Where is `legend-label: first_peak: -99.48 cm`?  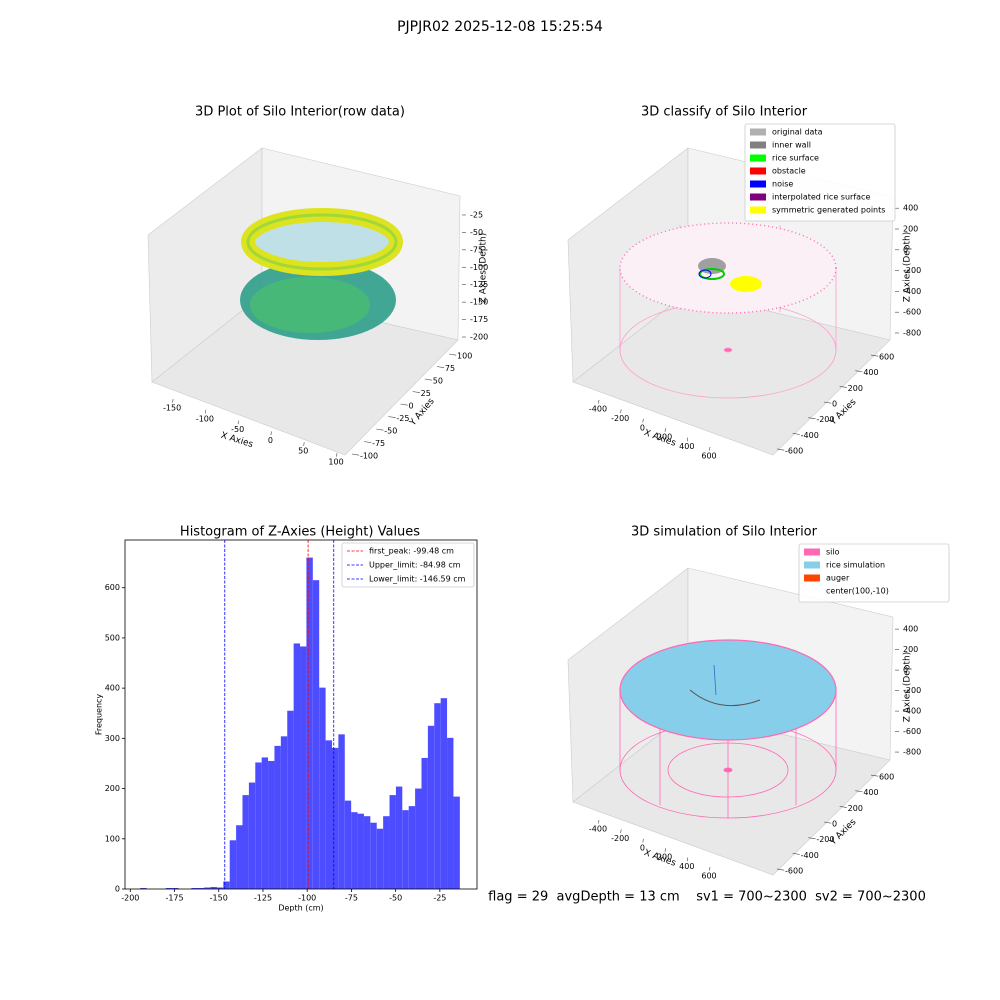 legend-label: first_peak: -99.48 cm is located at coordinates (411, 551).